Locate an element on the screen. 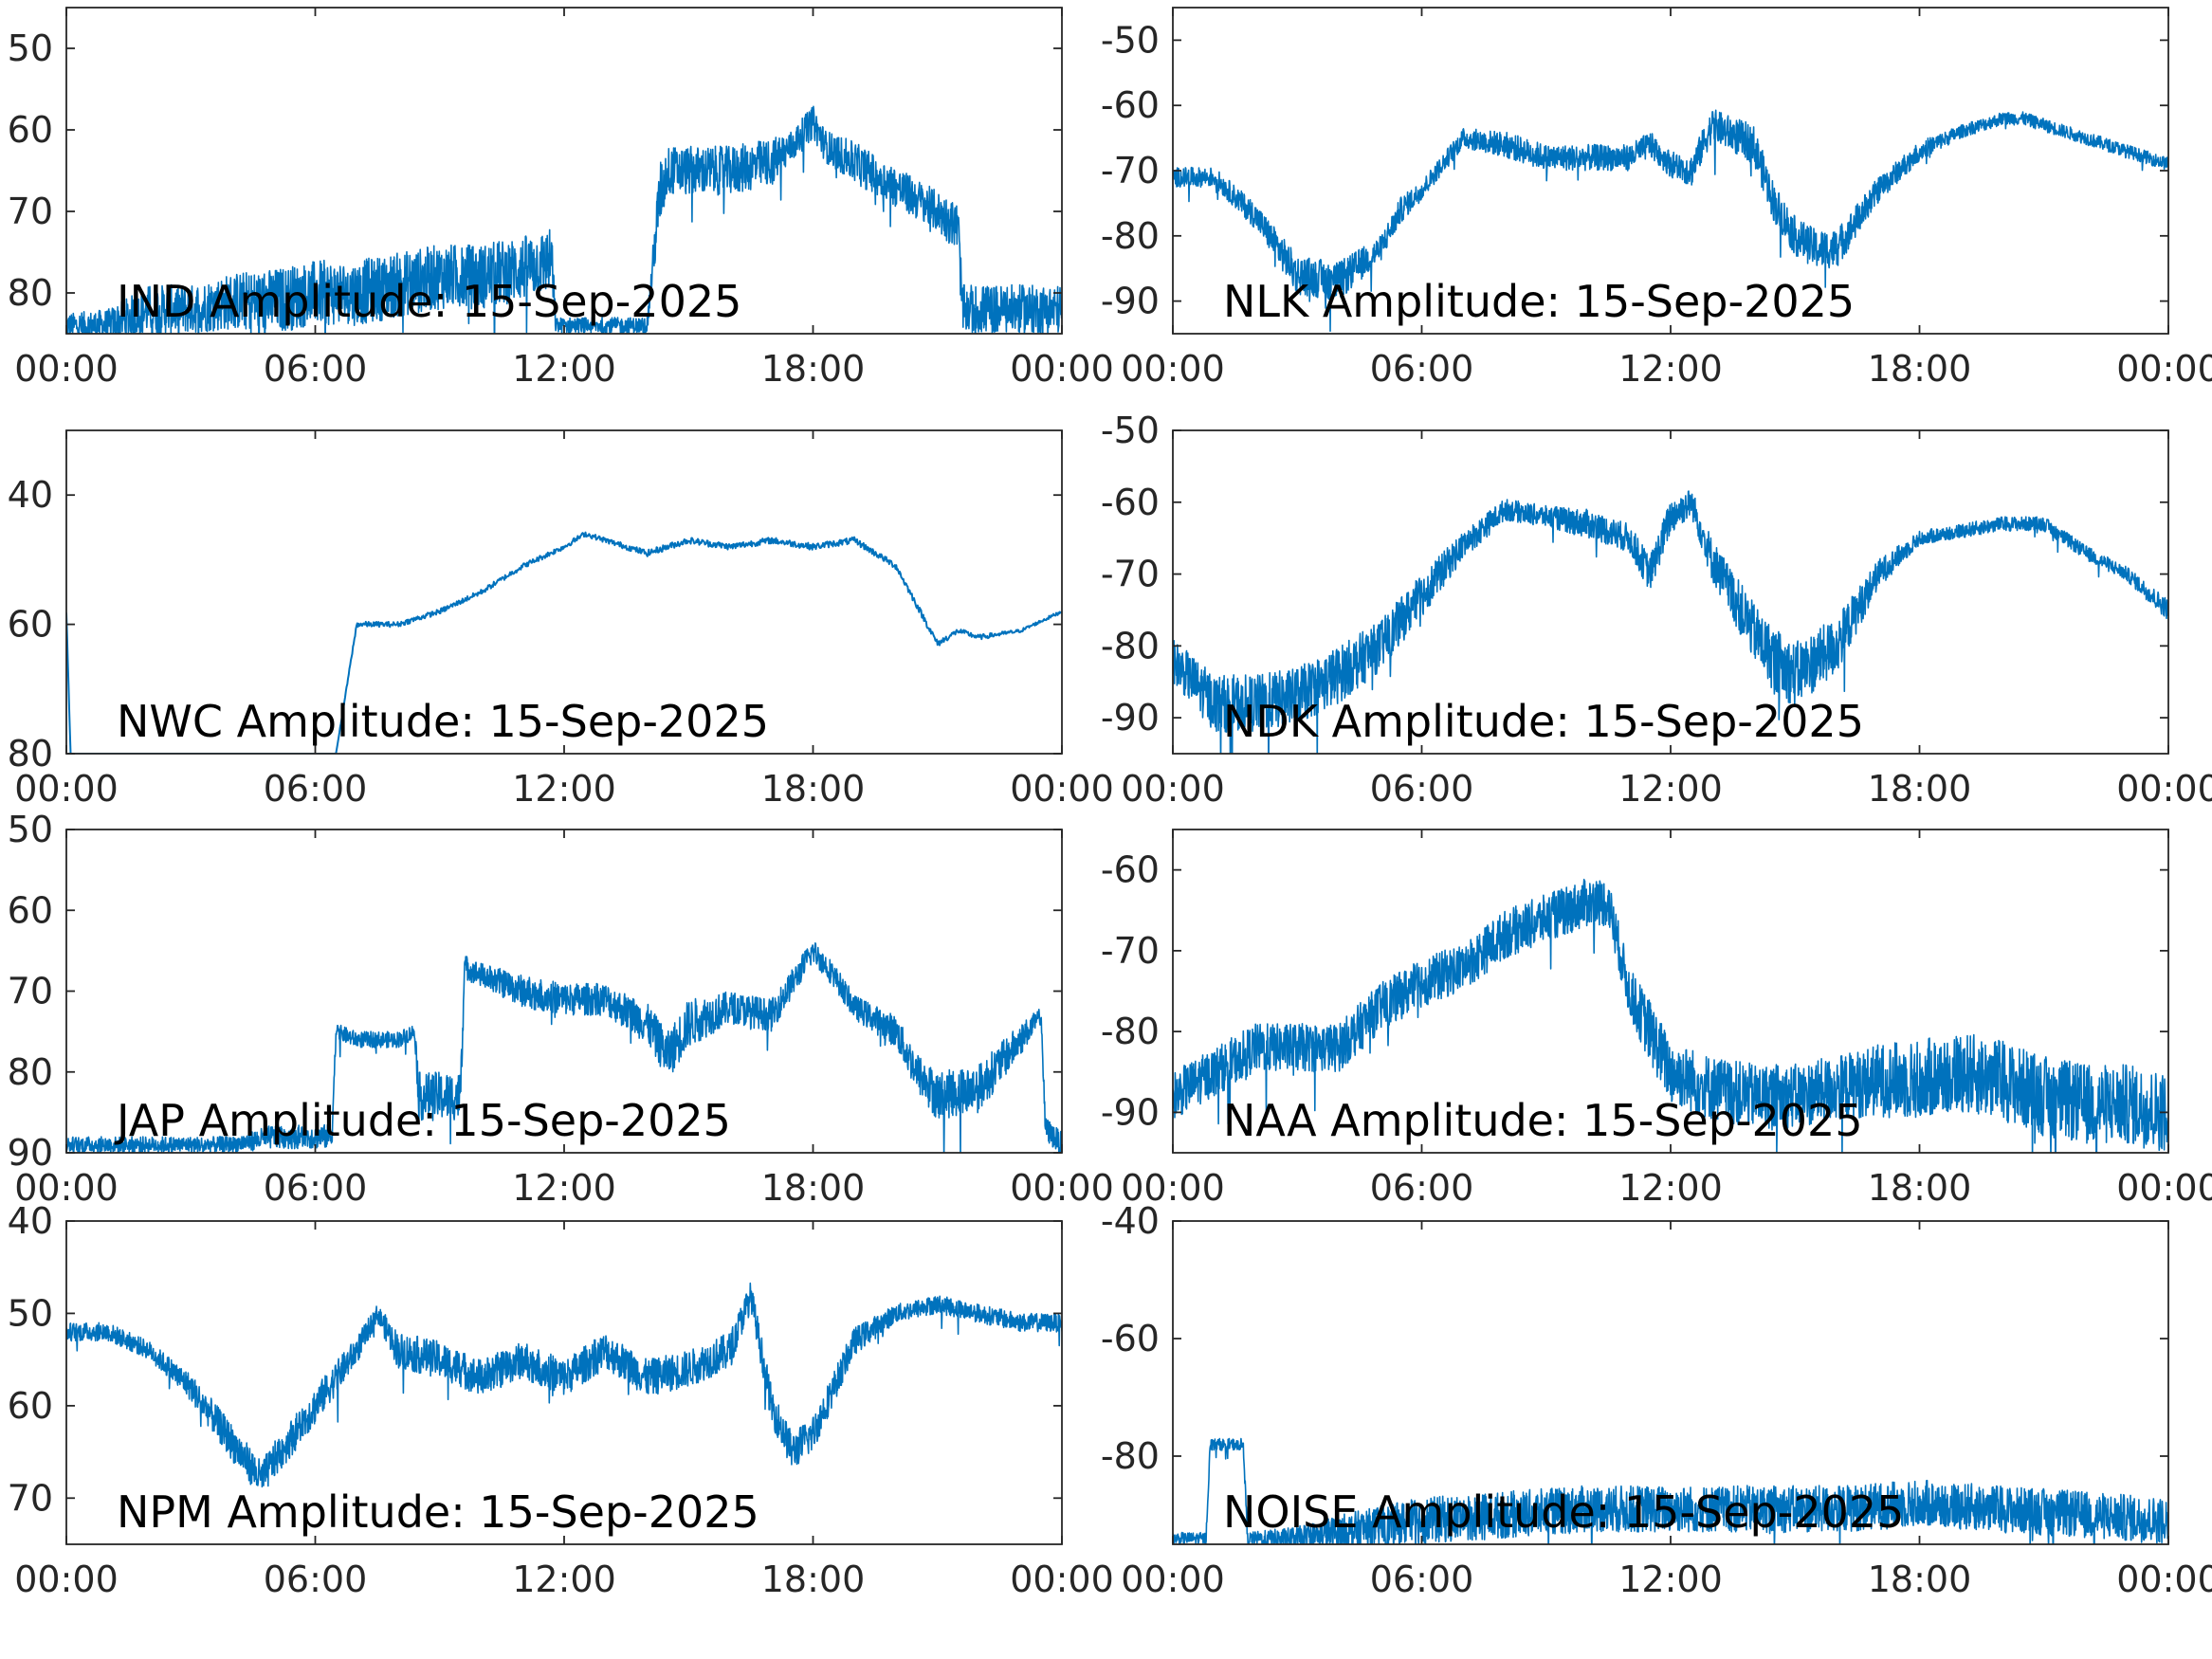 This screenshot has height=1659, width=2212. chart-title: NOISE Amplitude: 15-Sep-2025 is located at coordinates (1563, 1512).